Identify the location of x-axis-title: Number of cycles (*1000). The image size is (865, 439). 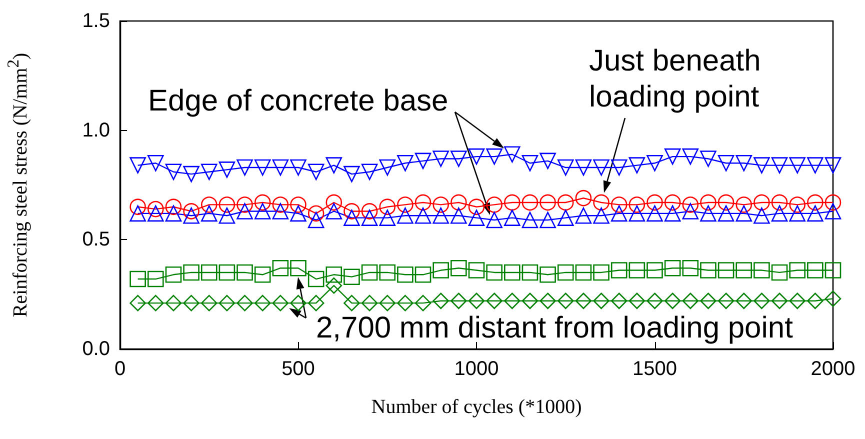
(476, 407).